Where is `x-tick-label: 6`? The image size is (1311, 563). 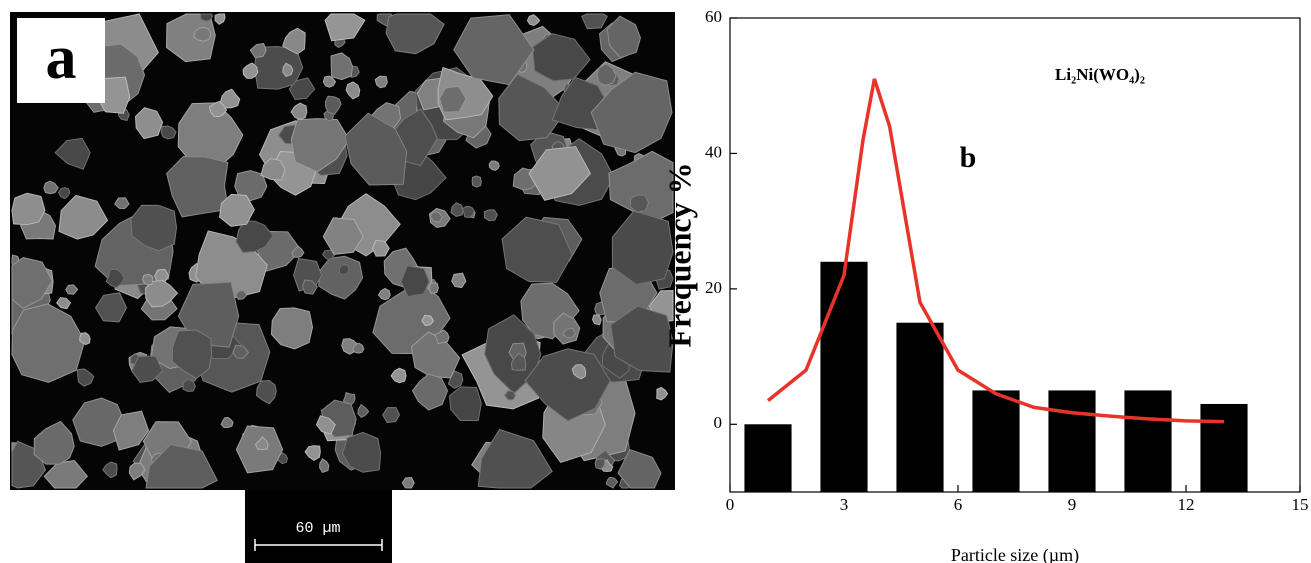 x-tick-label: 6 is located at coordinates (958, 504).